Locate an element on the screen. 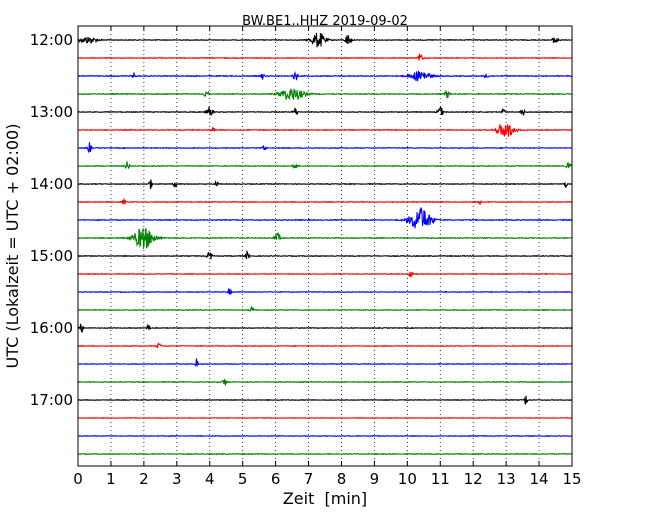 The width and height of the screenshot is (650, 520). y-tick-label: 15:00 is located at coordinates (51, 256).